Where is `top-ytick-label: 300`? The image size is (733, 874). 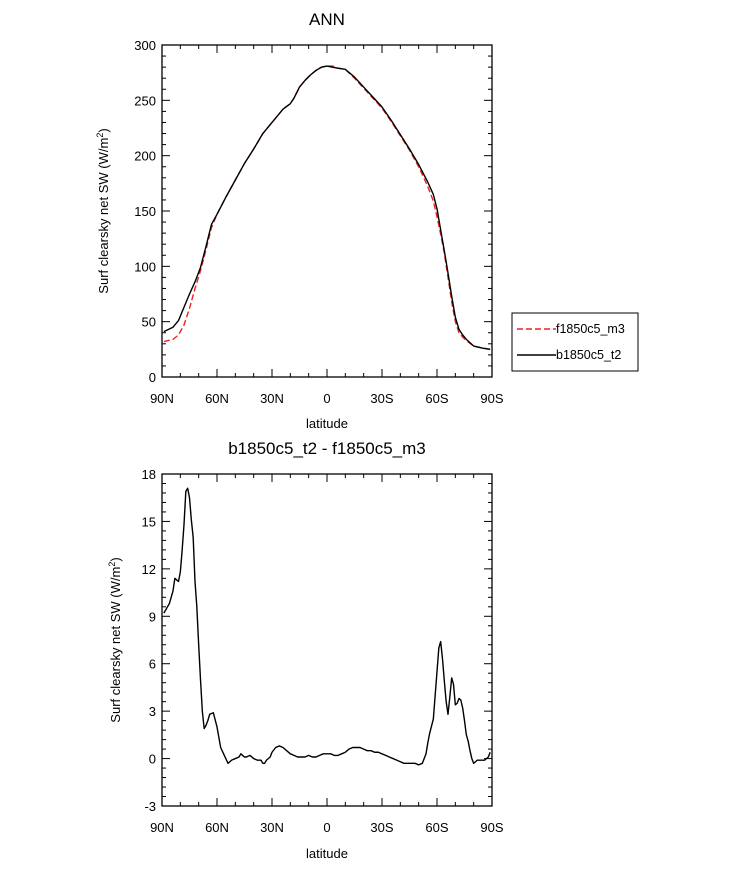
top-ytick-label: 300 is located at coordinates (145, 45).